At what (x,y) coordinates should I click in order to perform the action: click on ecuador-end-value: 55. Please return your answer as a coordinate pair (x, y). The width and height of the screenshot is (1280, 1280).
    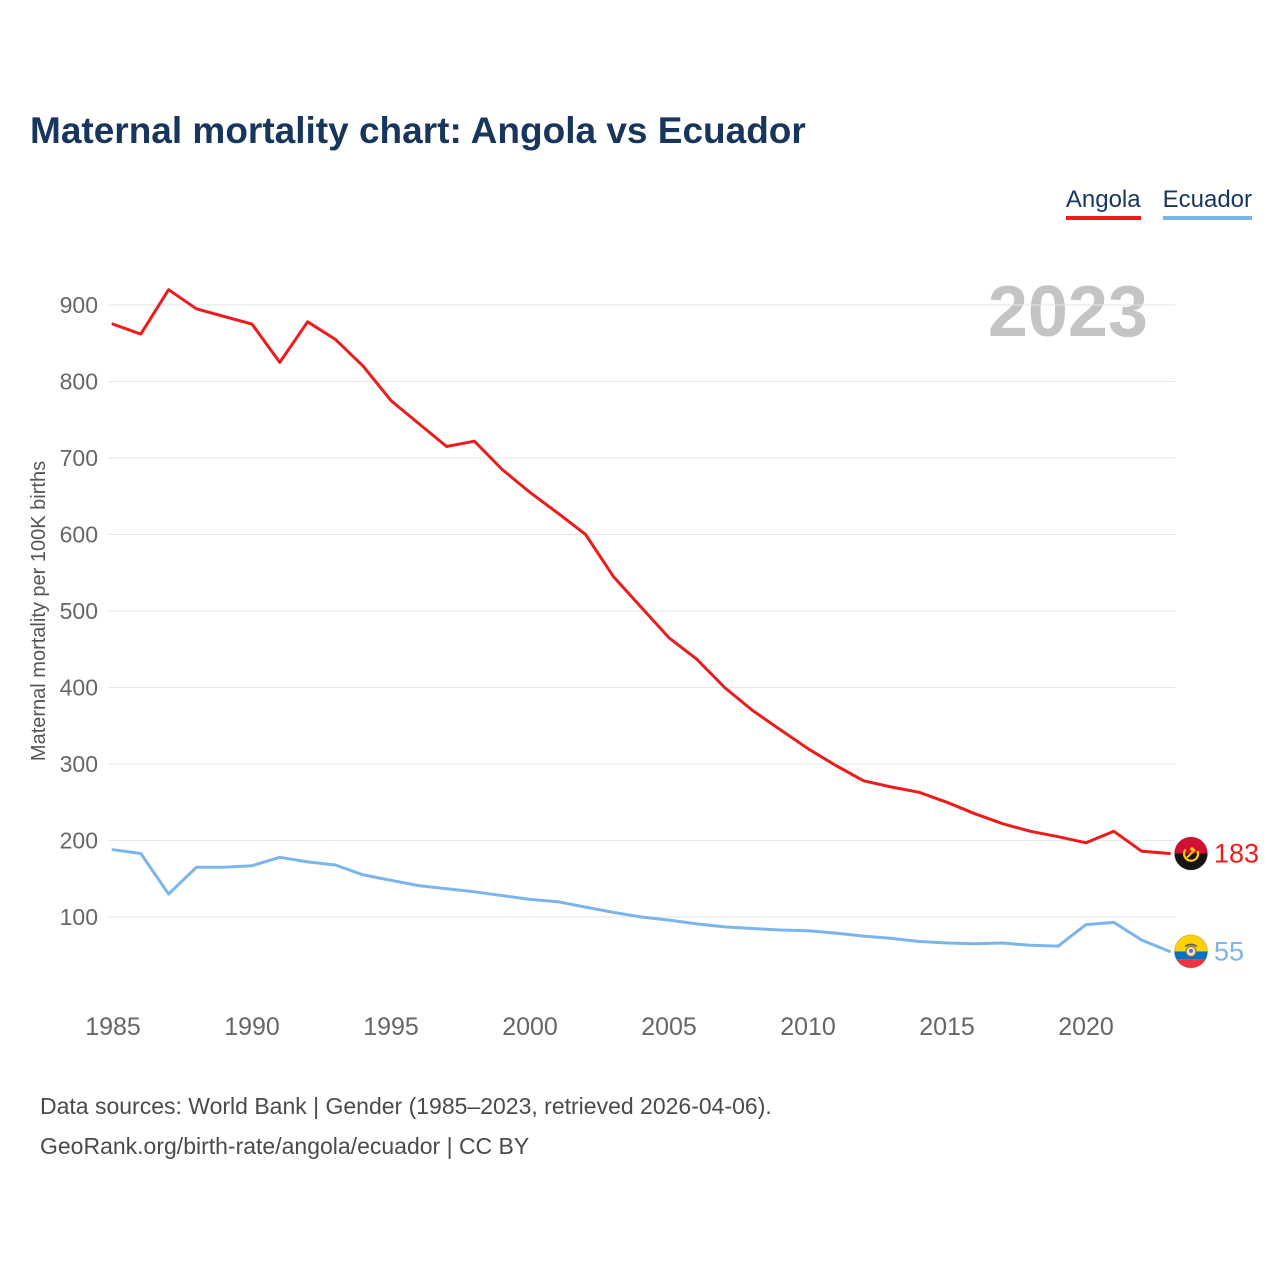
    Looking at the image, I should click on (1229, 951).